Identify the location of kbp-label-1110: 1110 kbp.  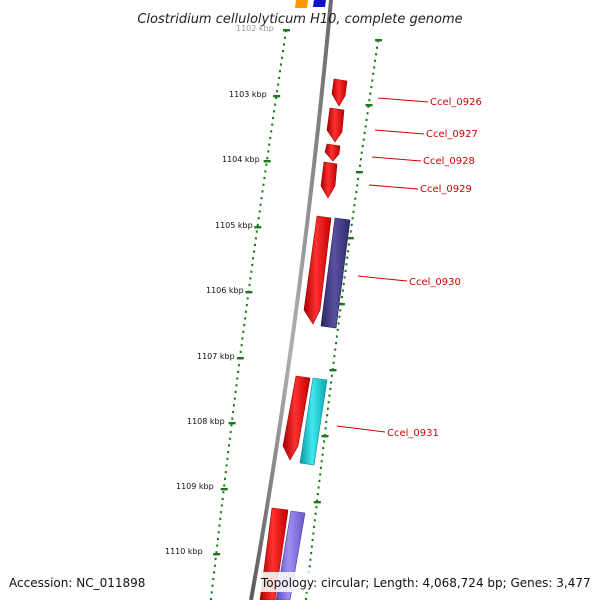
(184, 551).